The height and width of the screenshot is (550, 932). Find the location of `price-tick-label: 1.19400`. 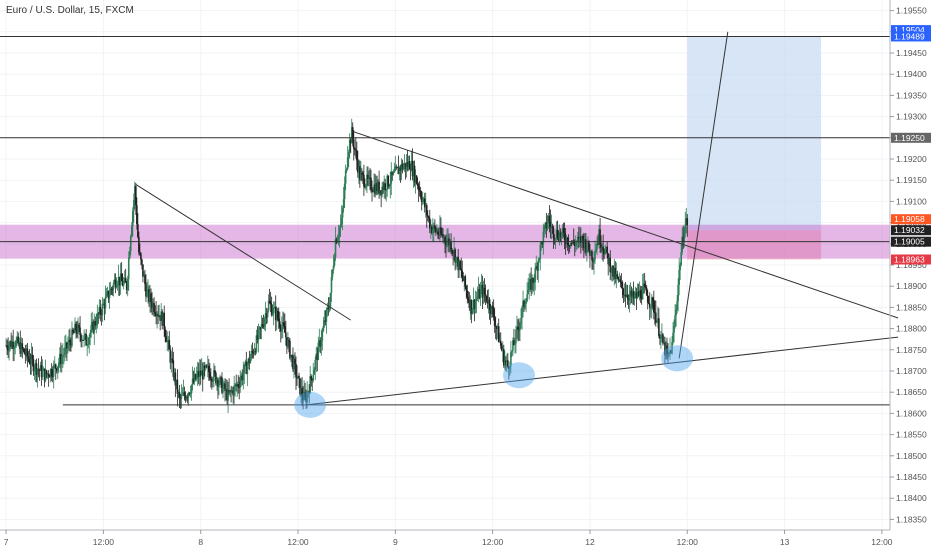

price-tick-label: 1.19400 is located at coordinates (911, 74).